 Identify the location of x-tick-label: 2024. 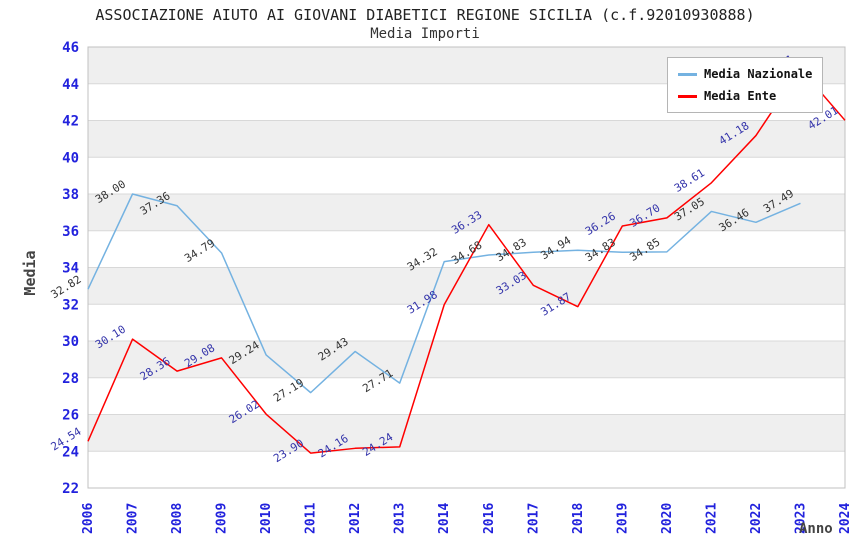
(844, 518).